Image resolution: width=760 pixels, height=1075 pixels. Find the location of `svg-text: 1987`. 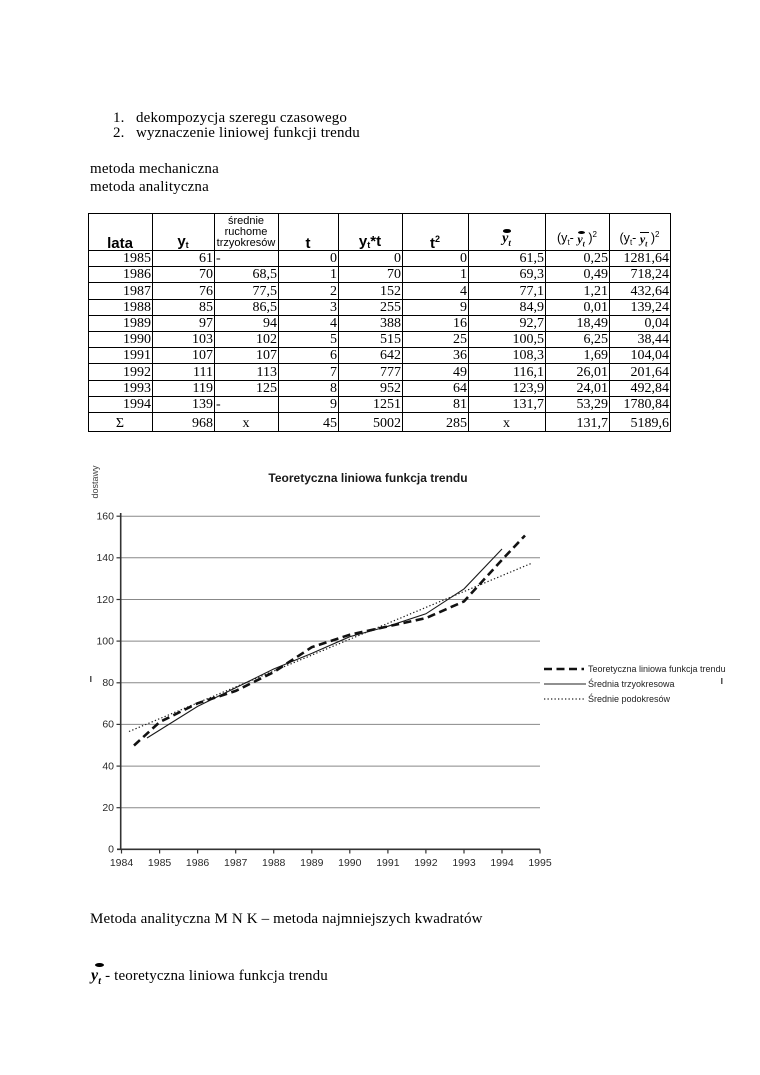

svg-text: 1987 is located at coordinates (236, 863).